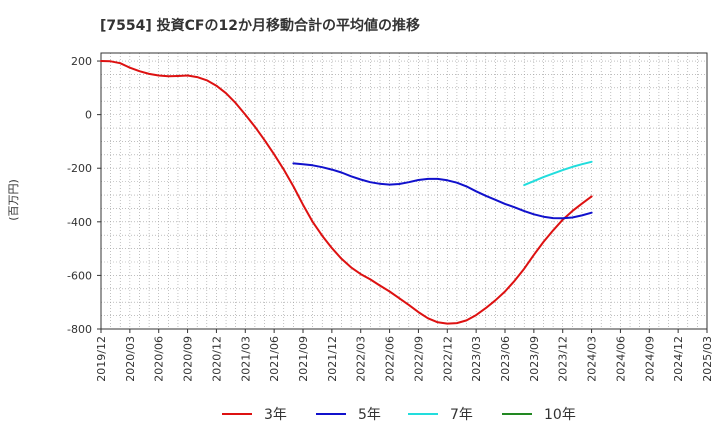 This screenshot has height=440, width=720. I want to click on y-tick-label: -800, so click(79, 329).